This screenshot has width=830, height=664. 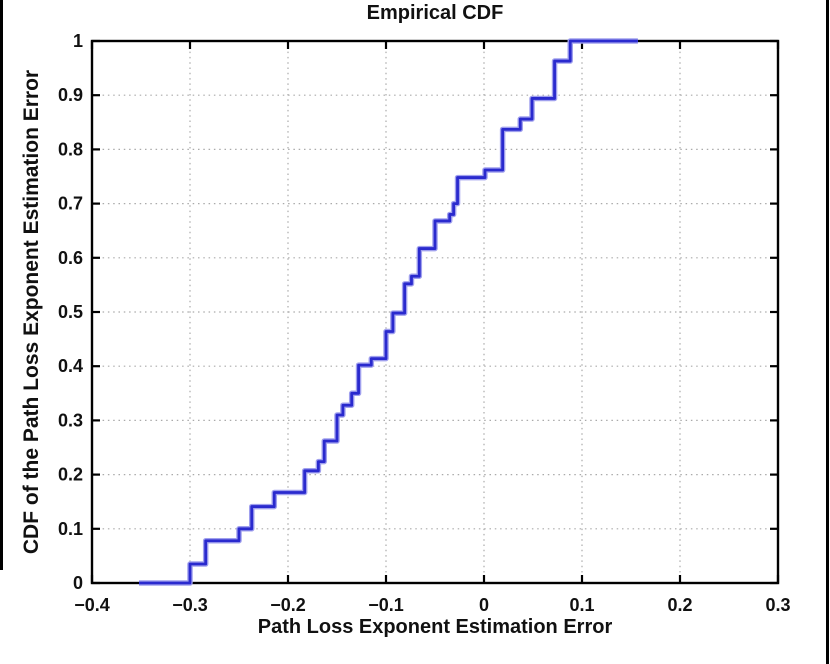 I want to click on y-tick-label: 0.1, so click(x=70, y=529).